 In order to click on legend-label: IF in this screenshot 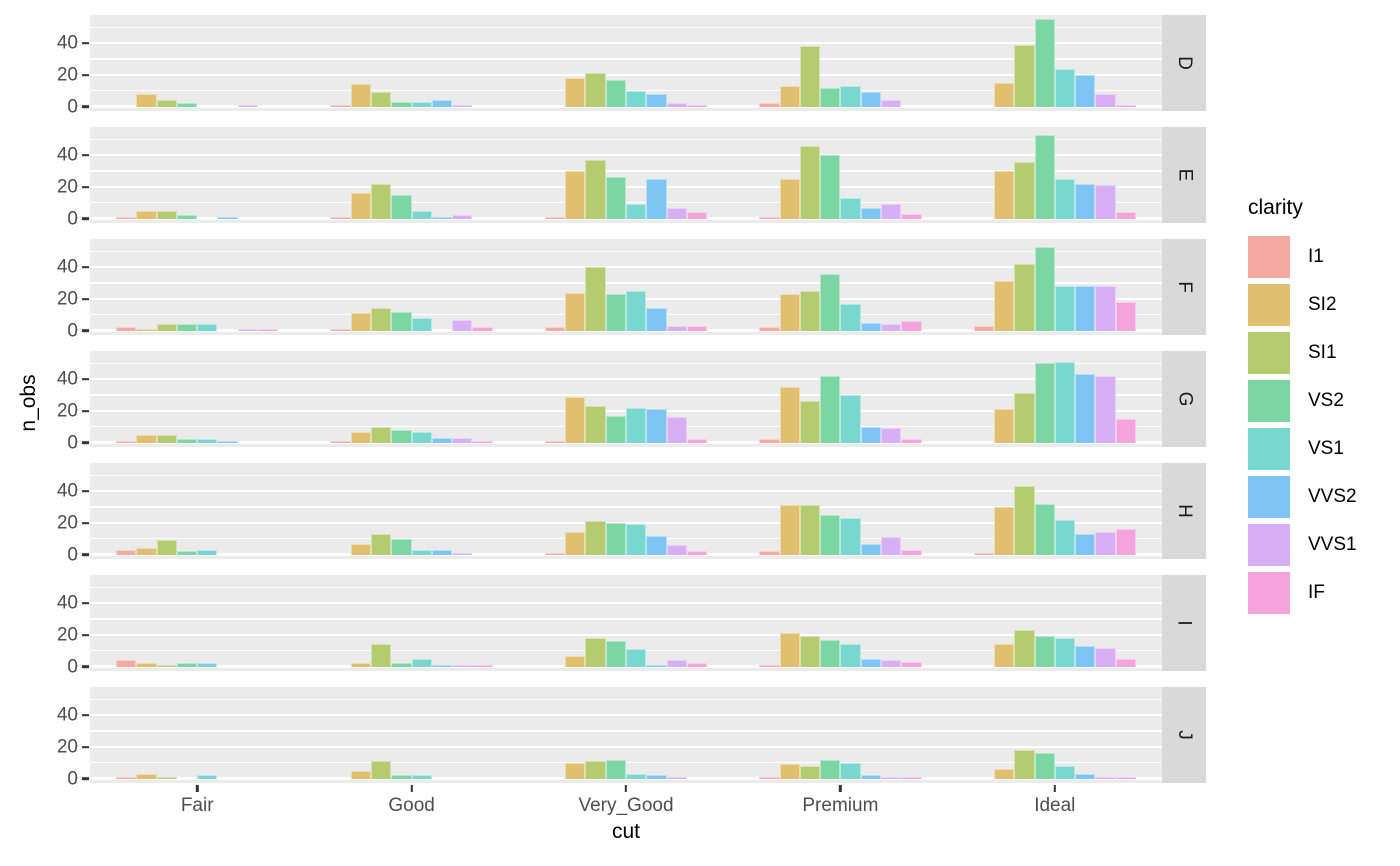, I will do `click(1316, 592)`.